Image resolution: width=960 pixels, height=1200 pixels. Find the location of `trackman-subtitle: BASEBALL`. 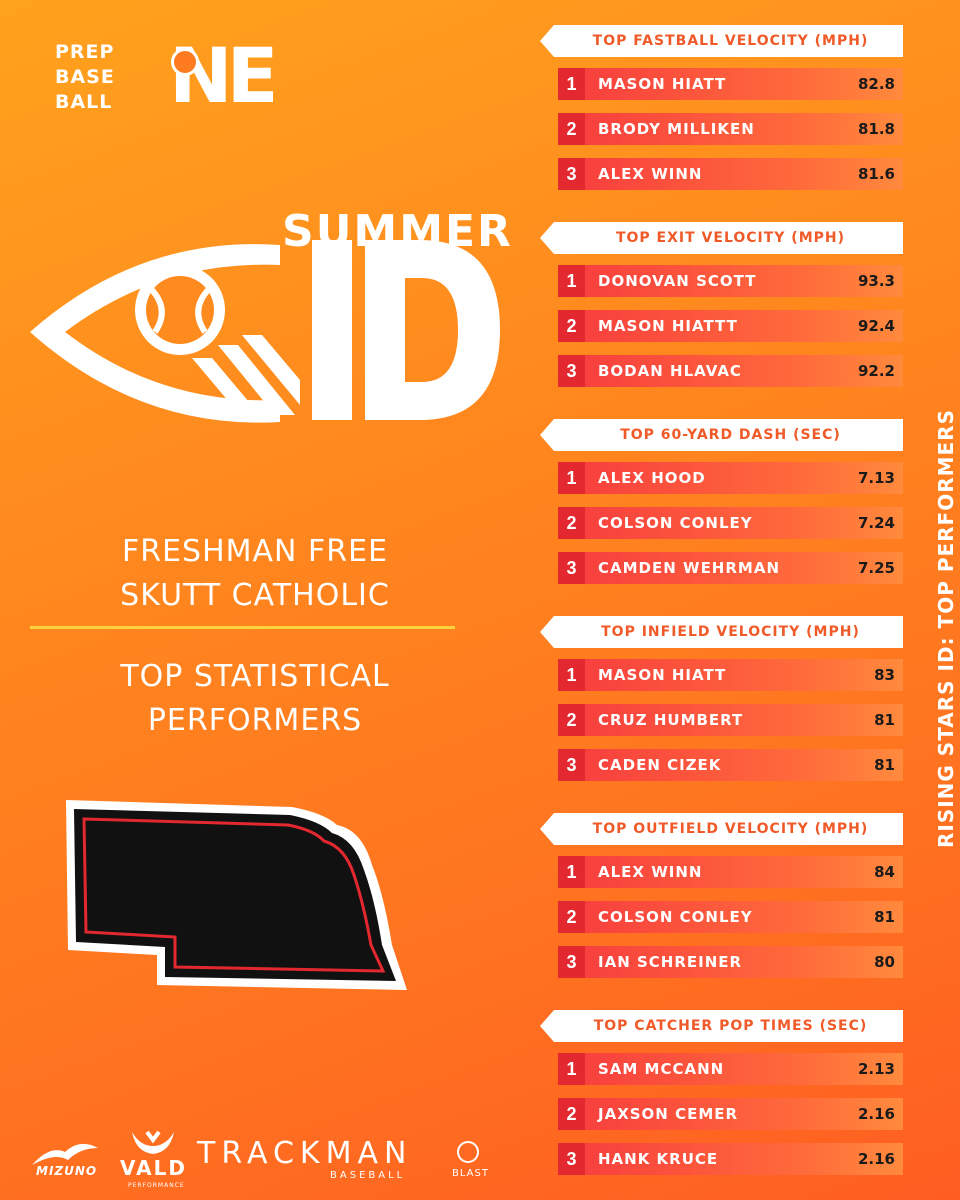

trackman-subtitle: BASEBALL is located at coordinates (368, 1175).